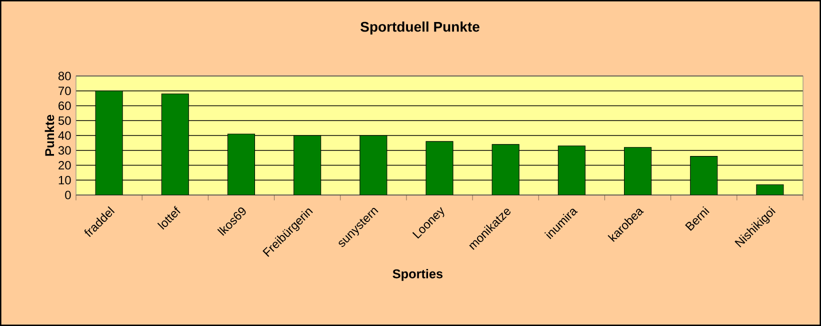  Describe the element at coordinates (64, 165) in the screenshot. I see `y-tick-label: 20` at that location.